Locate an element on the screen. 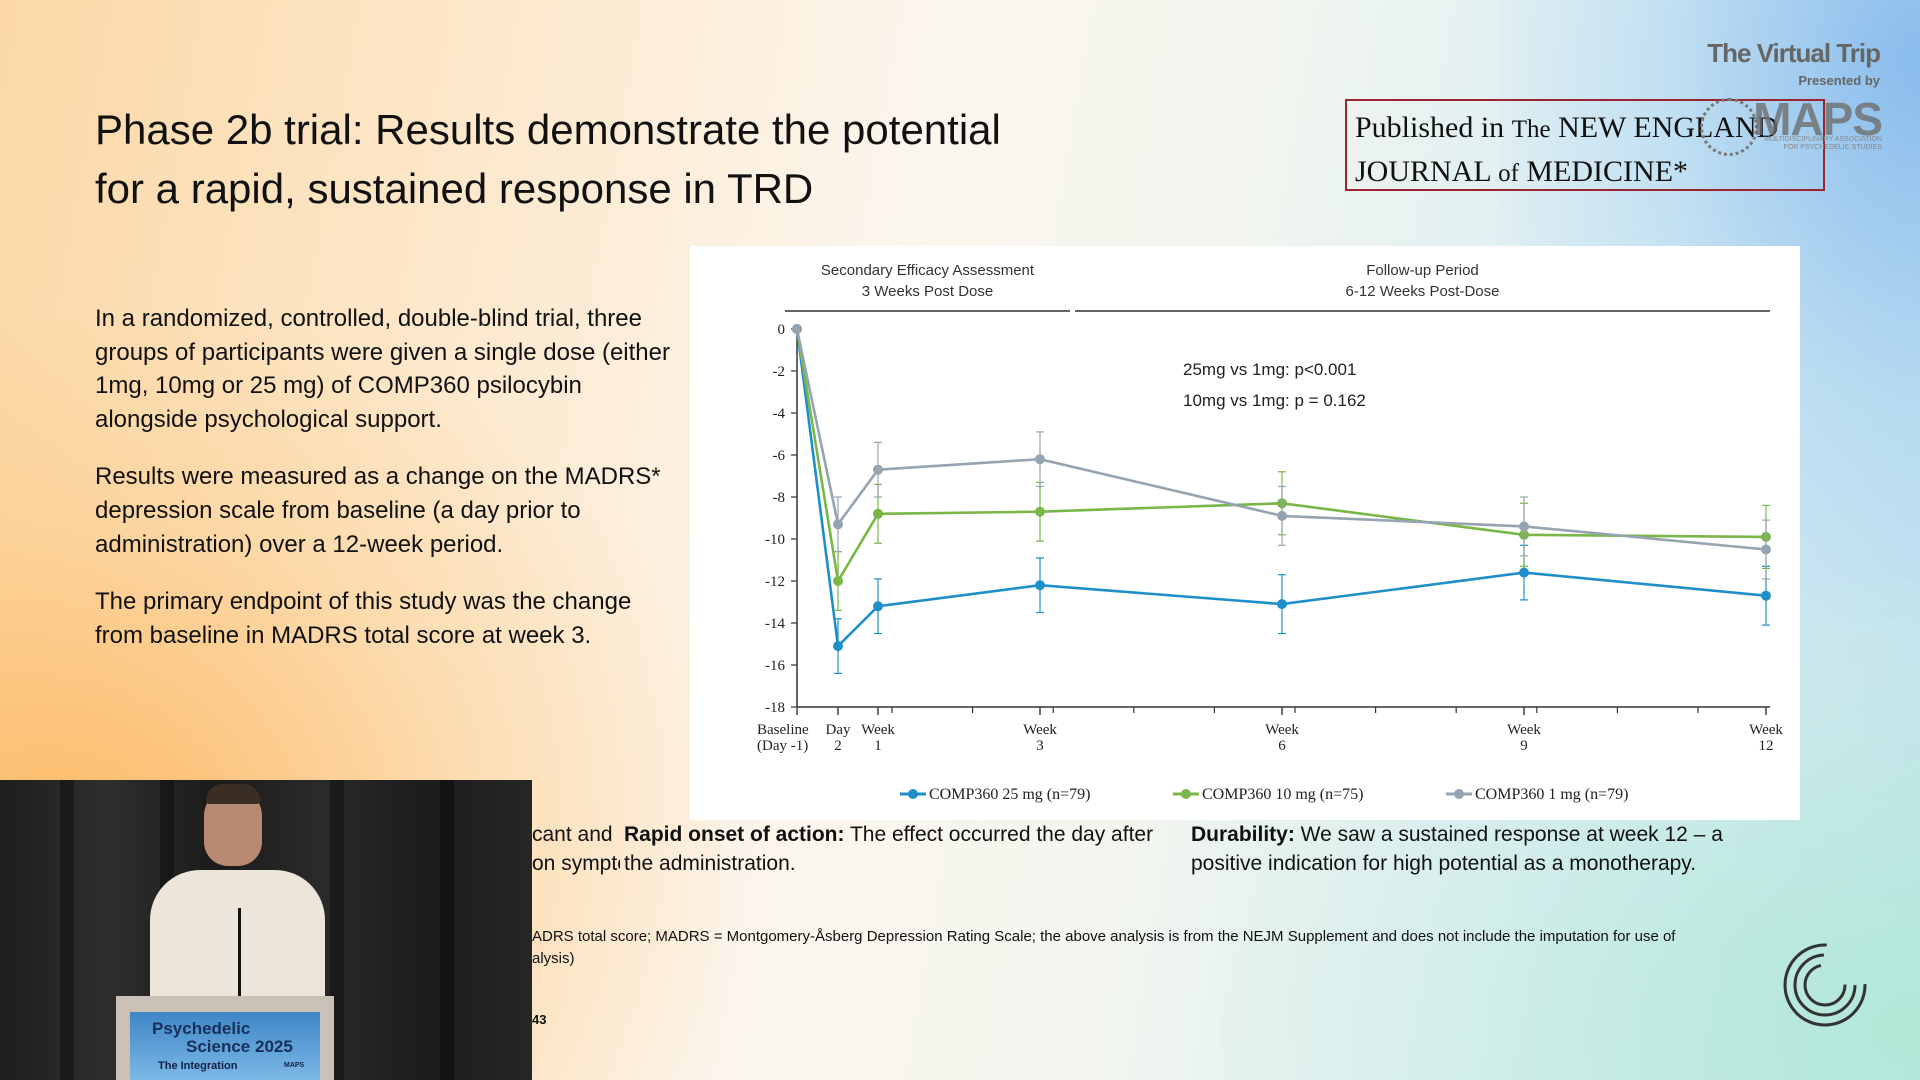  legend-label: COMP360 25 mg (n=79) is located at coordinates (1009, 794).